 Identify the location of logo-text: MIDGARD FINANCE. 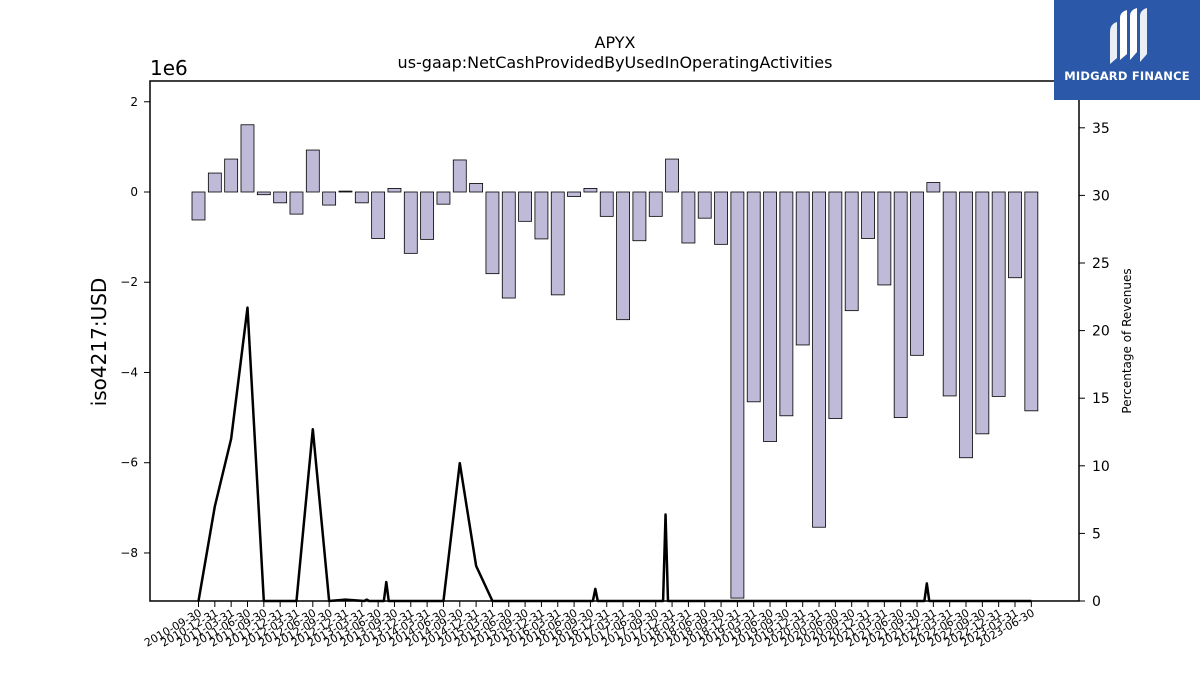
(1127, 76).